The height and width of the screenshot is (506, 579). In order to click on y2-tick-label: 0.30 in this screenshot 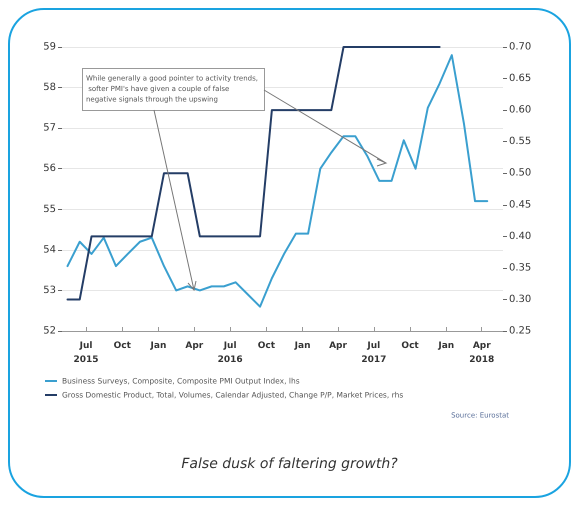, I will do `click(520, 299)`.